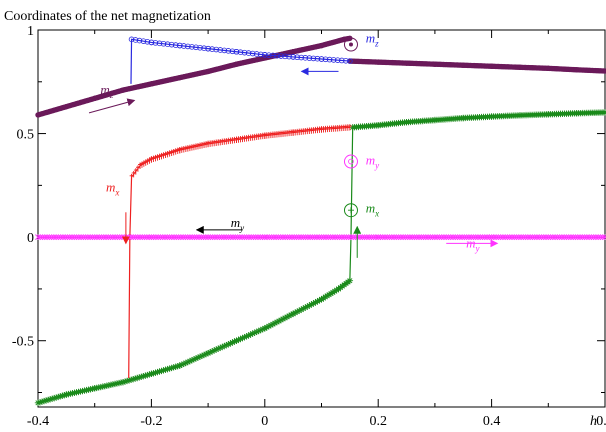 The width and height of the screenshot is (606, 432). Describe the element at coordinates (378, 421) in the screenshot. I see `x-tick-label: 0.2` at that location.